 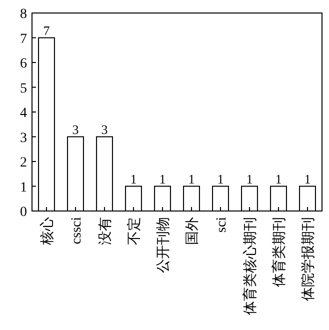 I want to click on y-tick-label: 3, so click(x=23, y=138).